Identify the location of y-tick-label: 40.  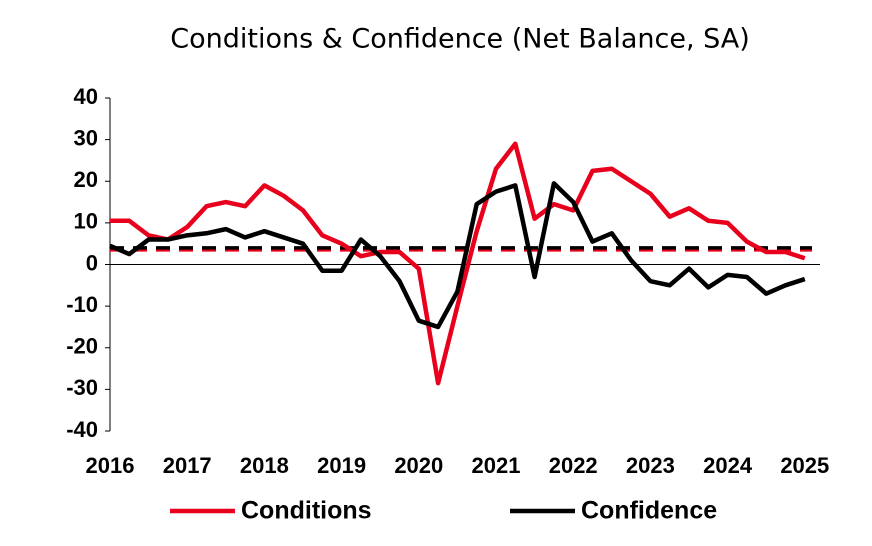
(86, 96).